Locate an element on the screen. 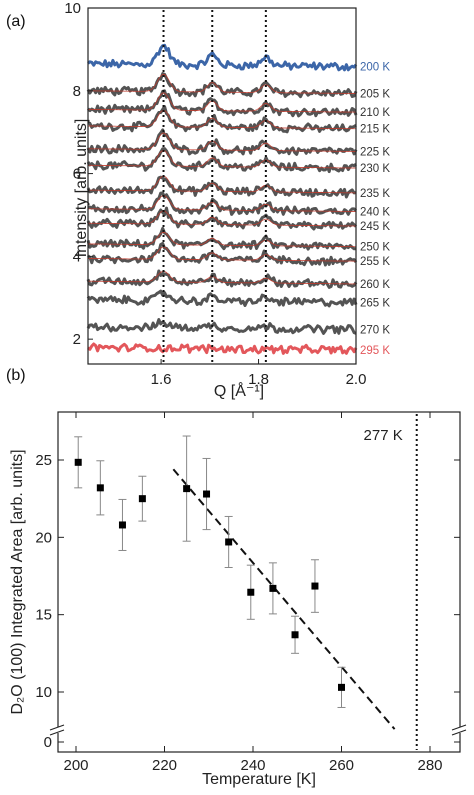 This screenshot has height=795, width=474. panel-b-y-tick-label: 25 is located at coordinates (43, 460).